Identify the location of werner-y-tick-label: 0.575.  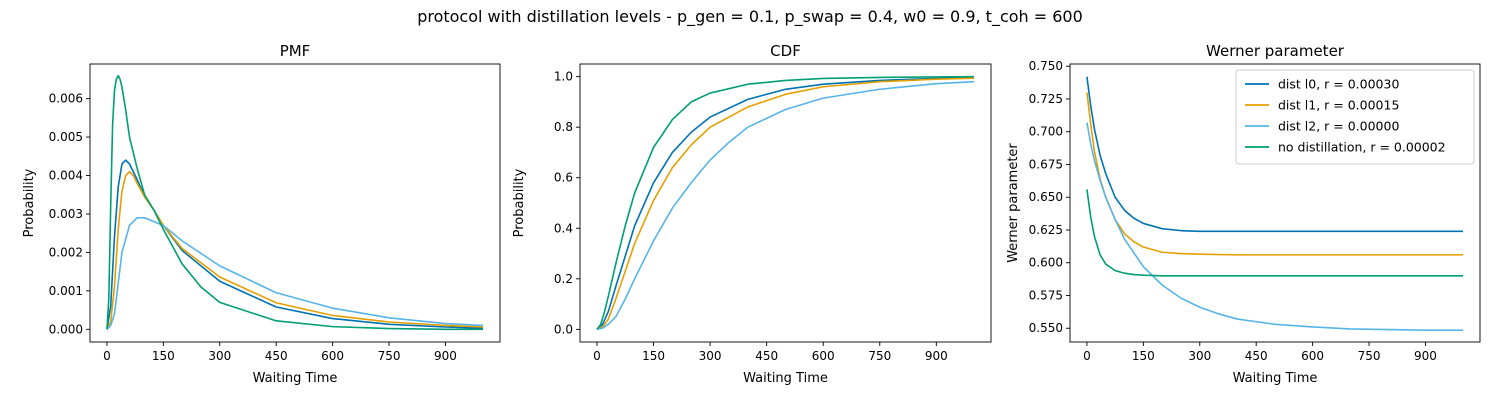
(1046, 295).